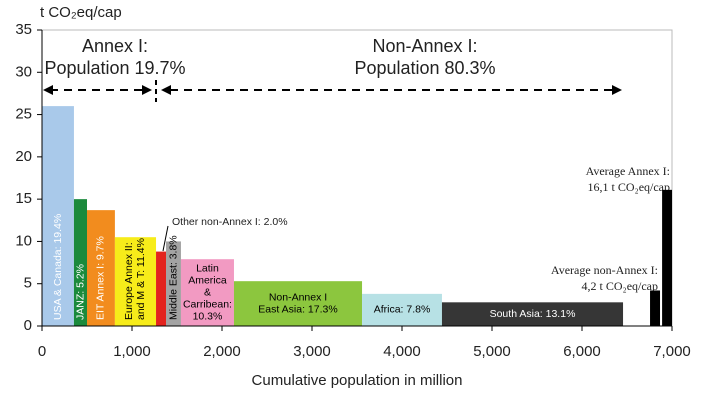 The width and height of the screenshot is (707, 395). Describe the element at coordinates (23, 156) in the screenshot. I see `y-tick-label: 20` at that location.